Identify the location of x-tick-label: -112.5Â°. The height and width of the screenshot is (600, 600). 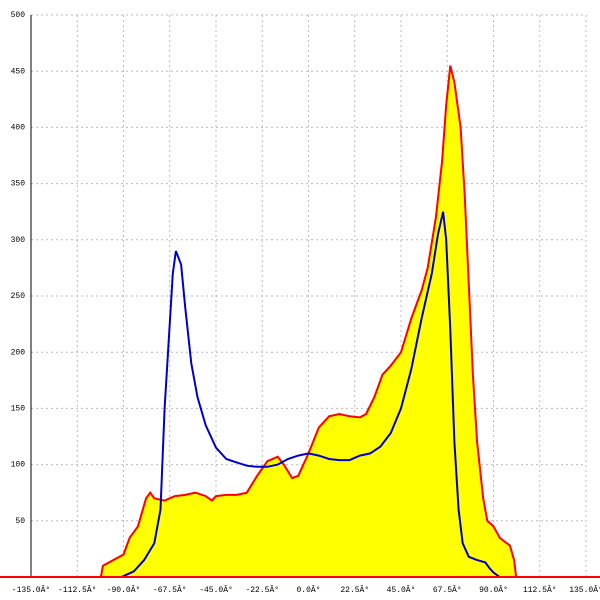
(77, 590).